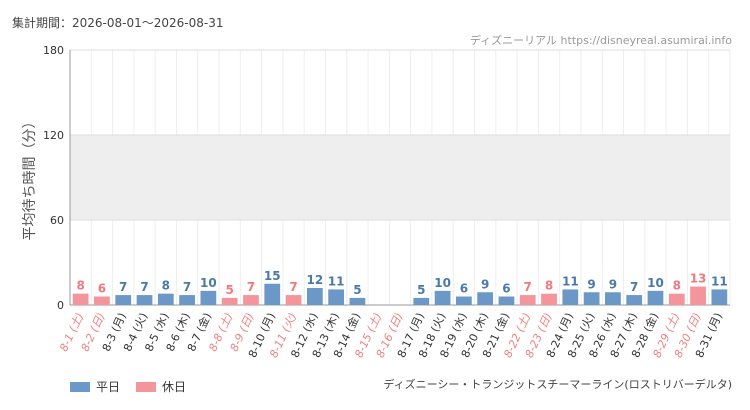  I want to click on legend-item-weekday: 平日, so click(95, 386).